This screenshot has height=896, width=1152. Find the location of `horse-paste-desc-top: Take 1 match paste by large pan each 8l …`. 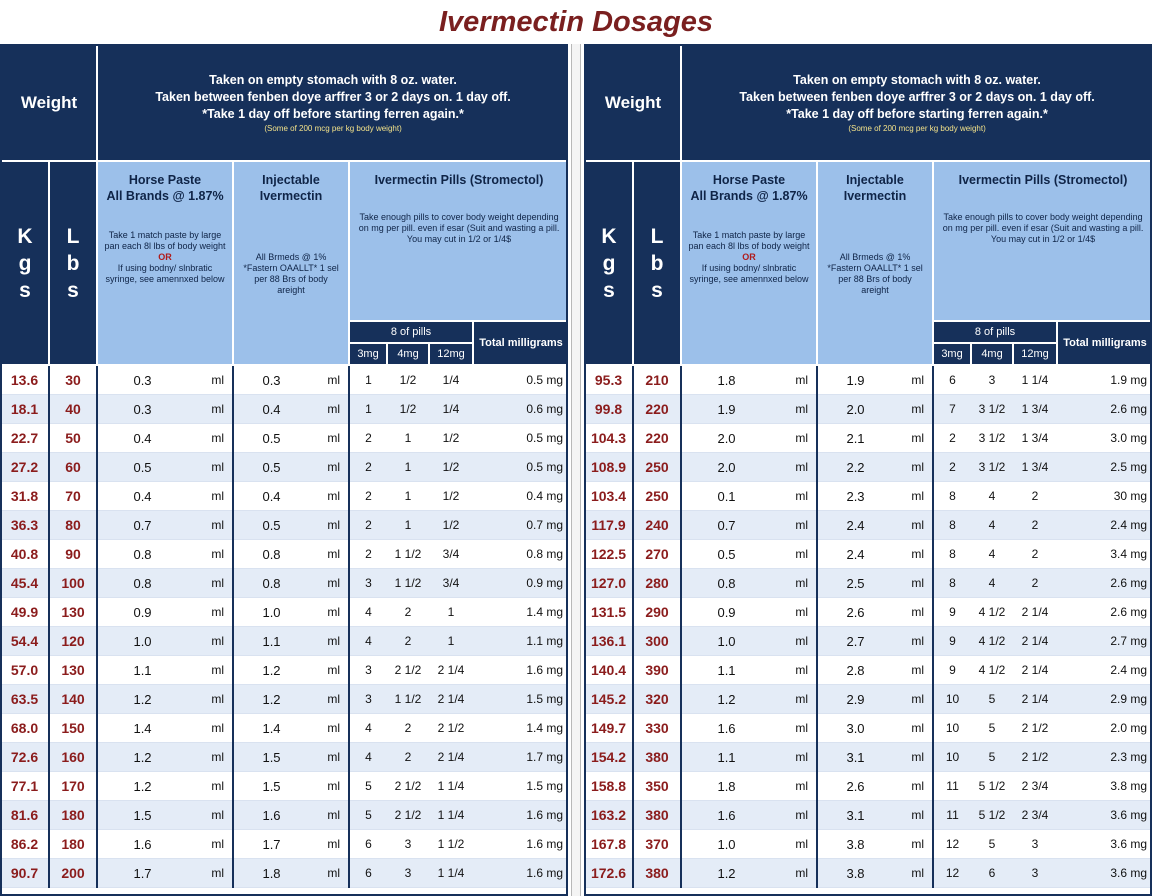

horse-paste-desc-top: Take 1 match paste by large pan each 8l … is located at coordinates (749, 240).